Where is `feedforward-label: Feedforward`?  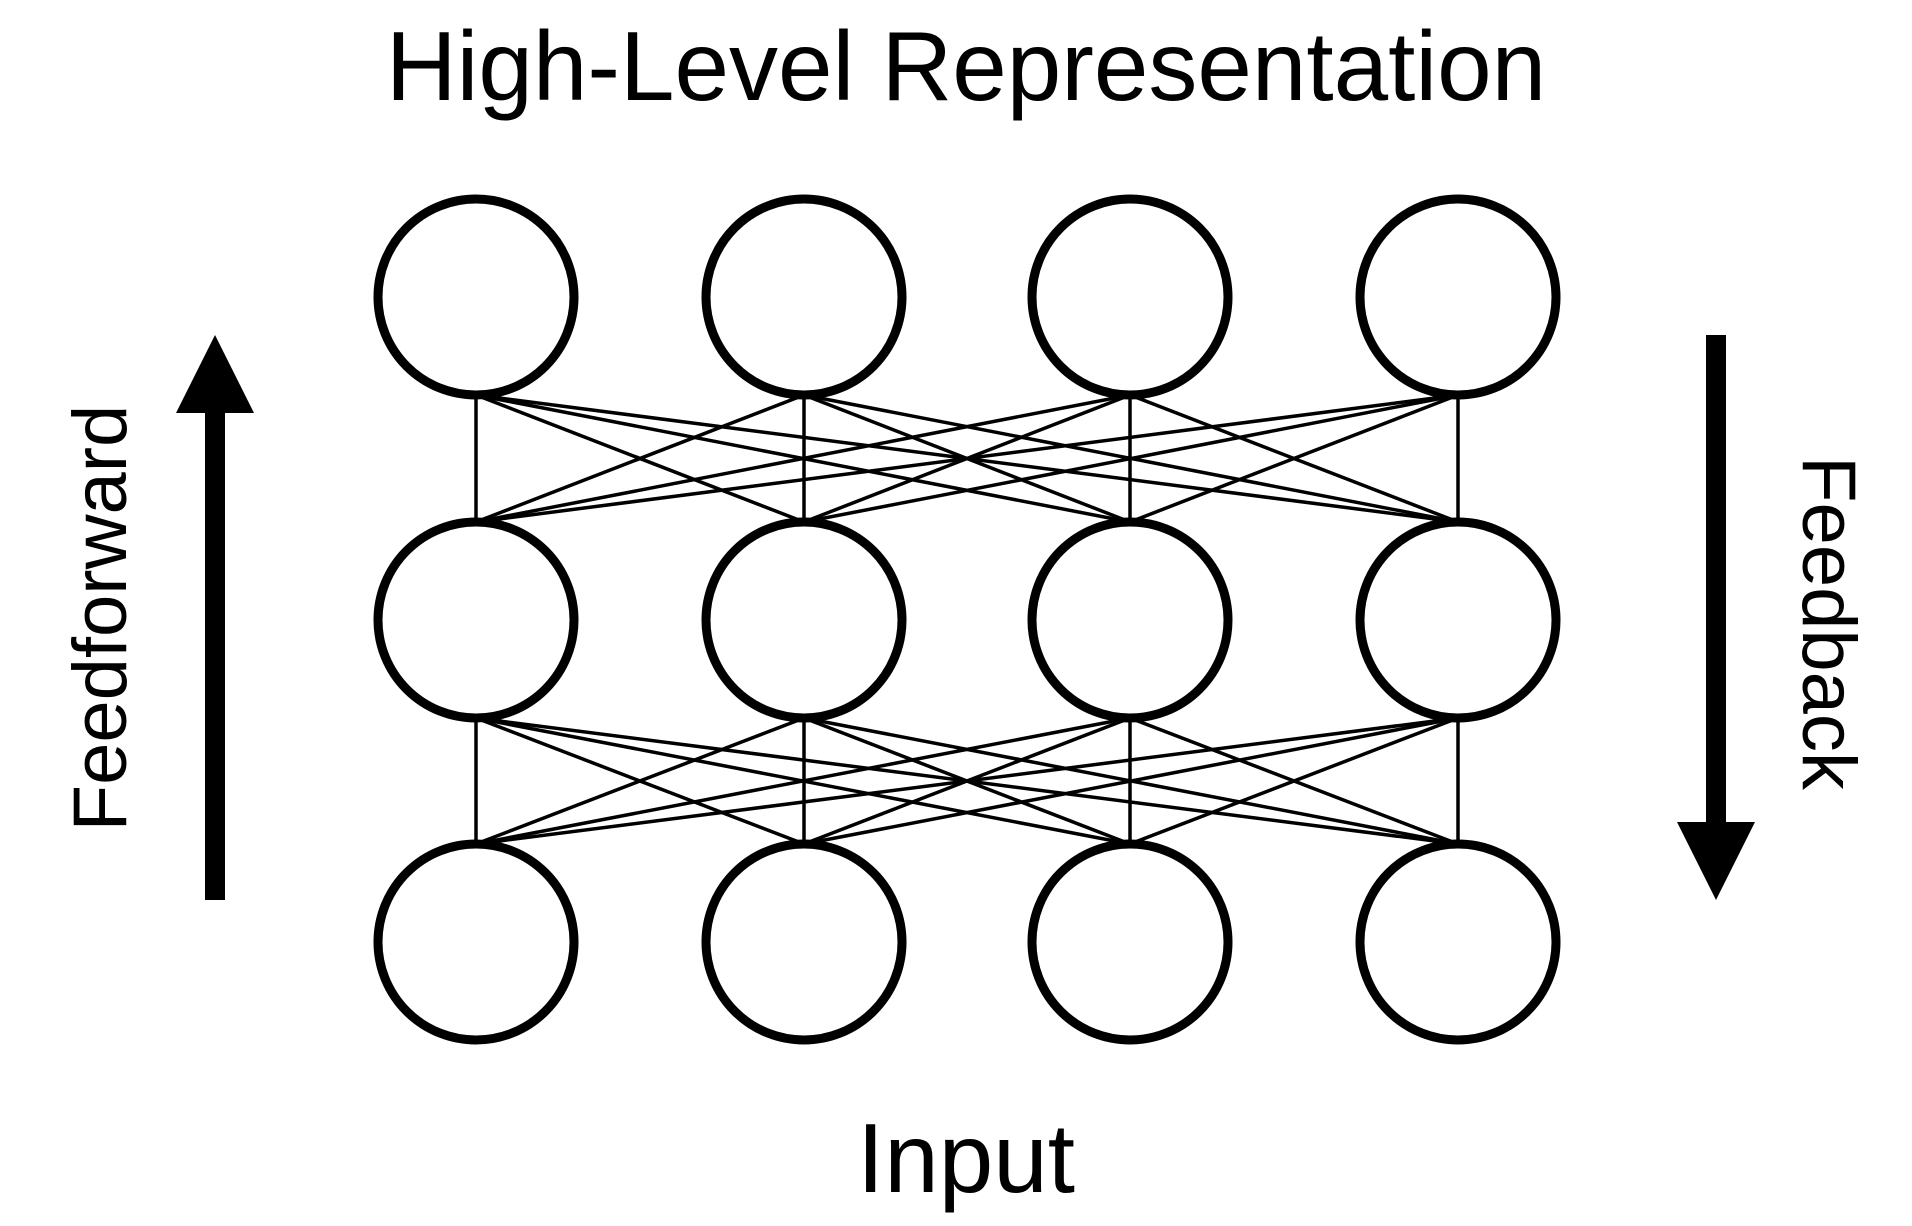
feedforward-label: Feedforward is located at coordinates (100, 618).